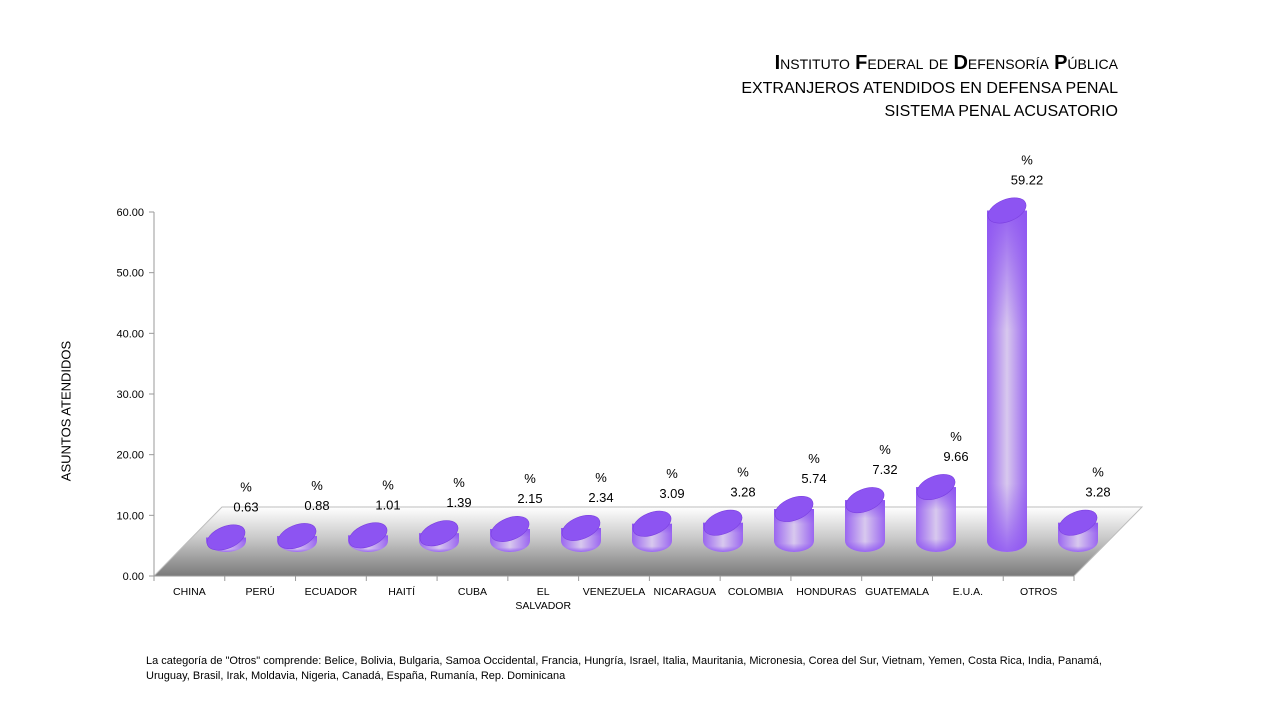  Describe the element at coordinates (813, 478) in the screenshot. I see `data-label: 5.74` at that location.